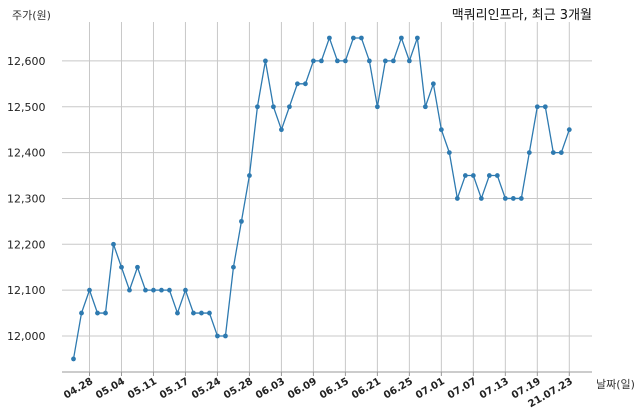 Image resolution: width=640 pixels, height=415 pixels. What do you see at coordinates (366, 388) in the screenshot?
I see `x-tick-label: 06.21` at bounding box center [366, 388].